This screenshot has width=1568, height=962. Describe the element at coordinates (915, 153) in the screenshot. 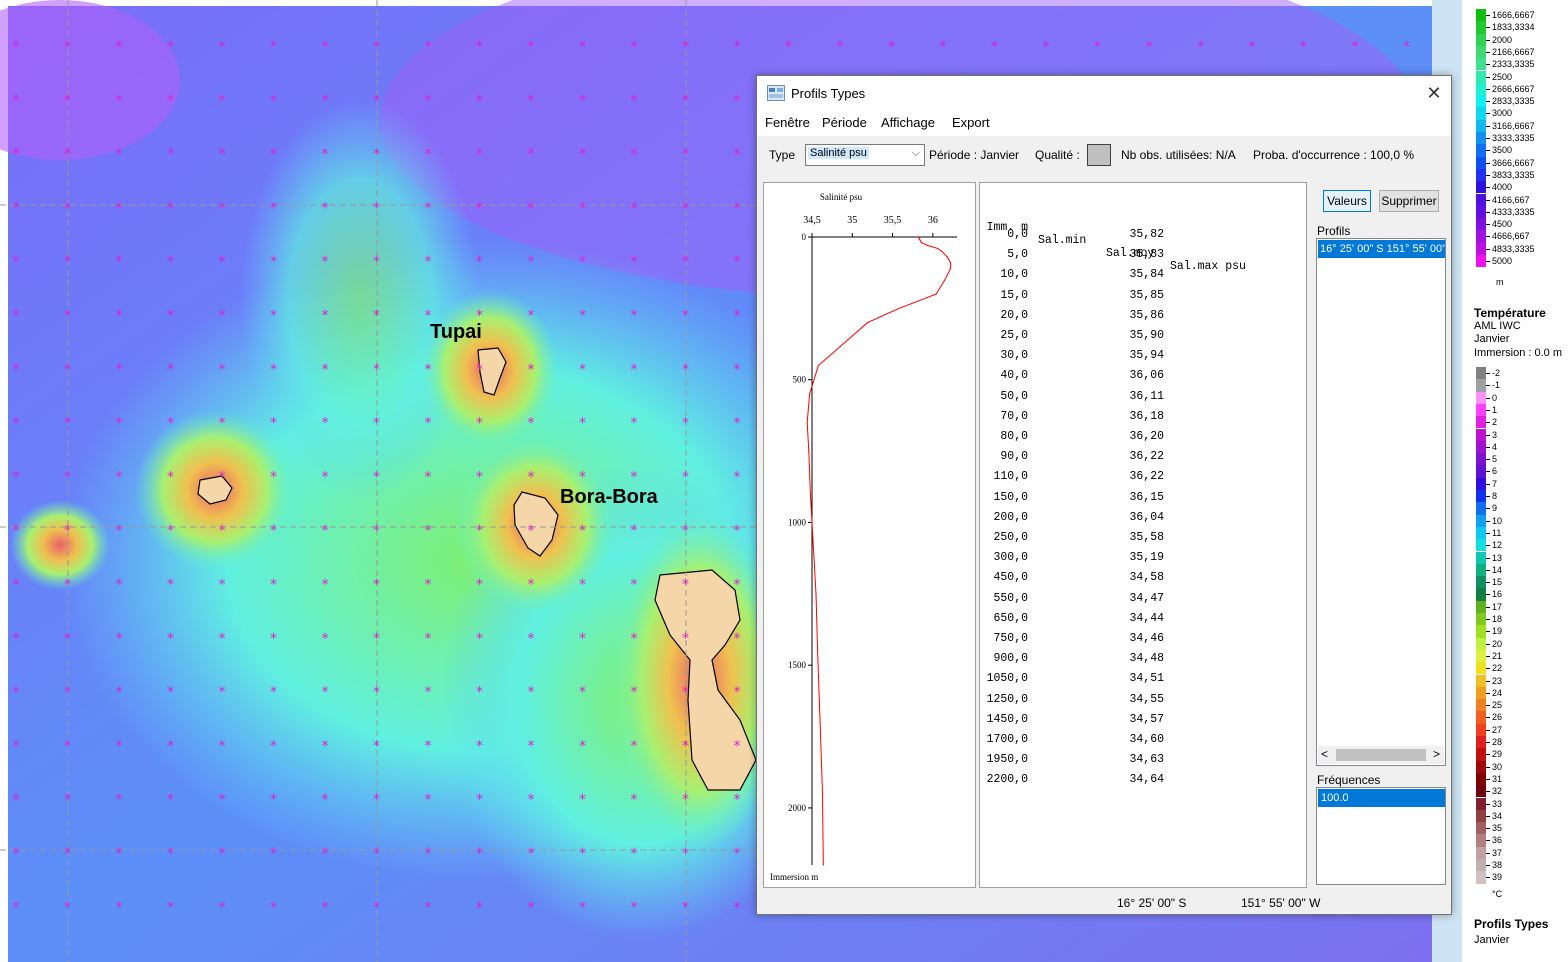

I see `chevron-down-icon: ⌵` at that location.